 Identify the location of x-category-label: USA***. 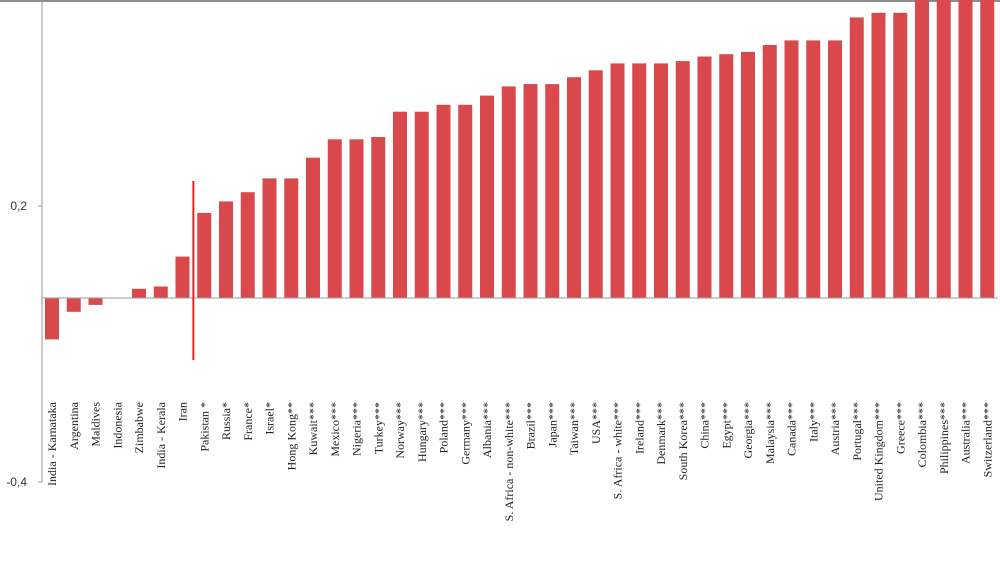
(596, 423).